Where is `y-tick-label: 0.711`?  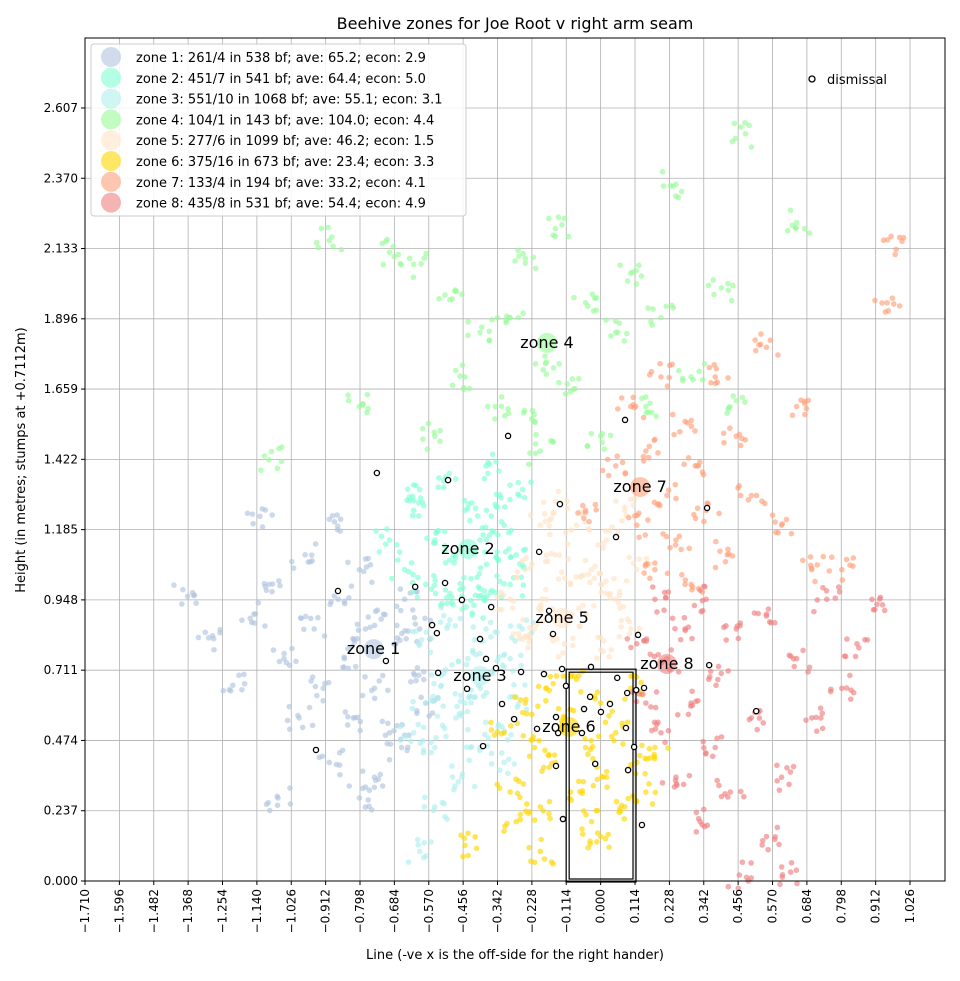 y-tick-label: 0.711 is located at coordinates (61, 670).